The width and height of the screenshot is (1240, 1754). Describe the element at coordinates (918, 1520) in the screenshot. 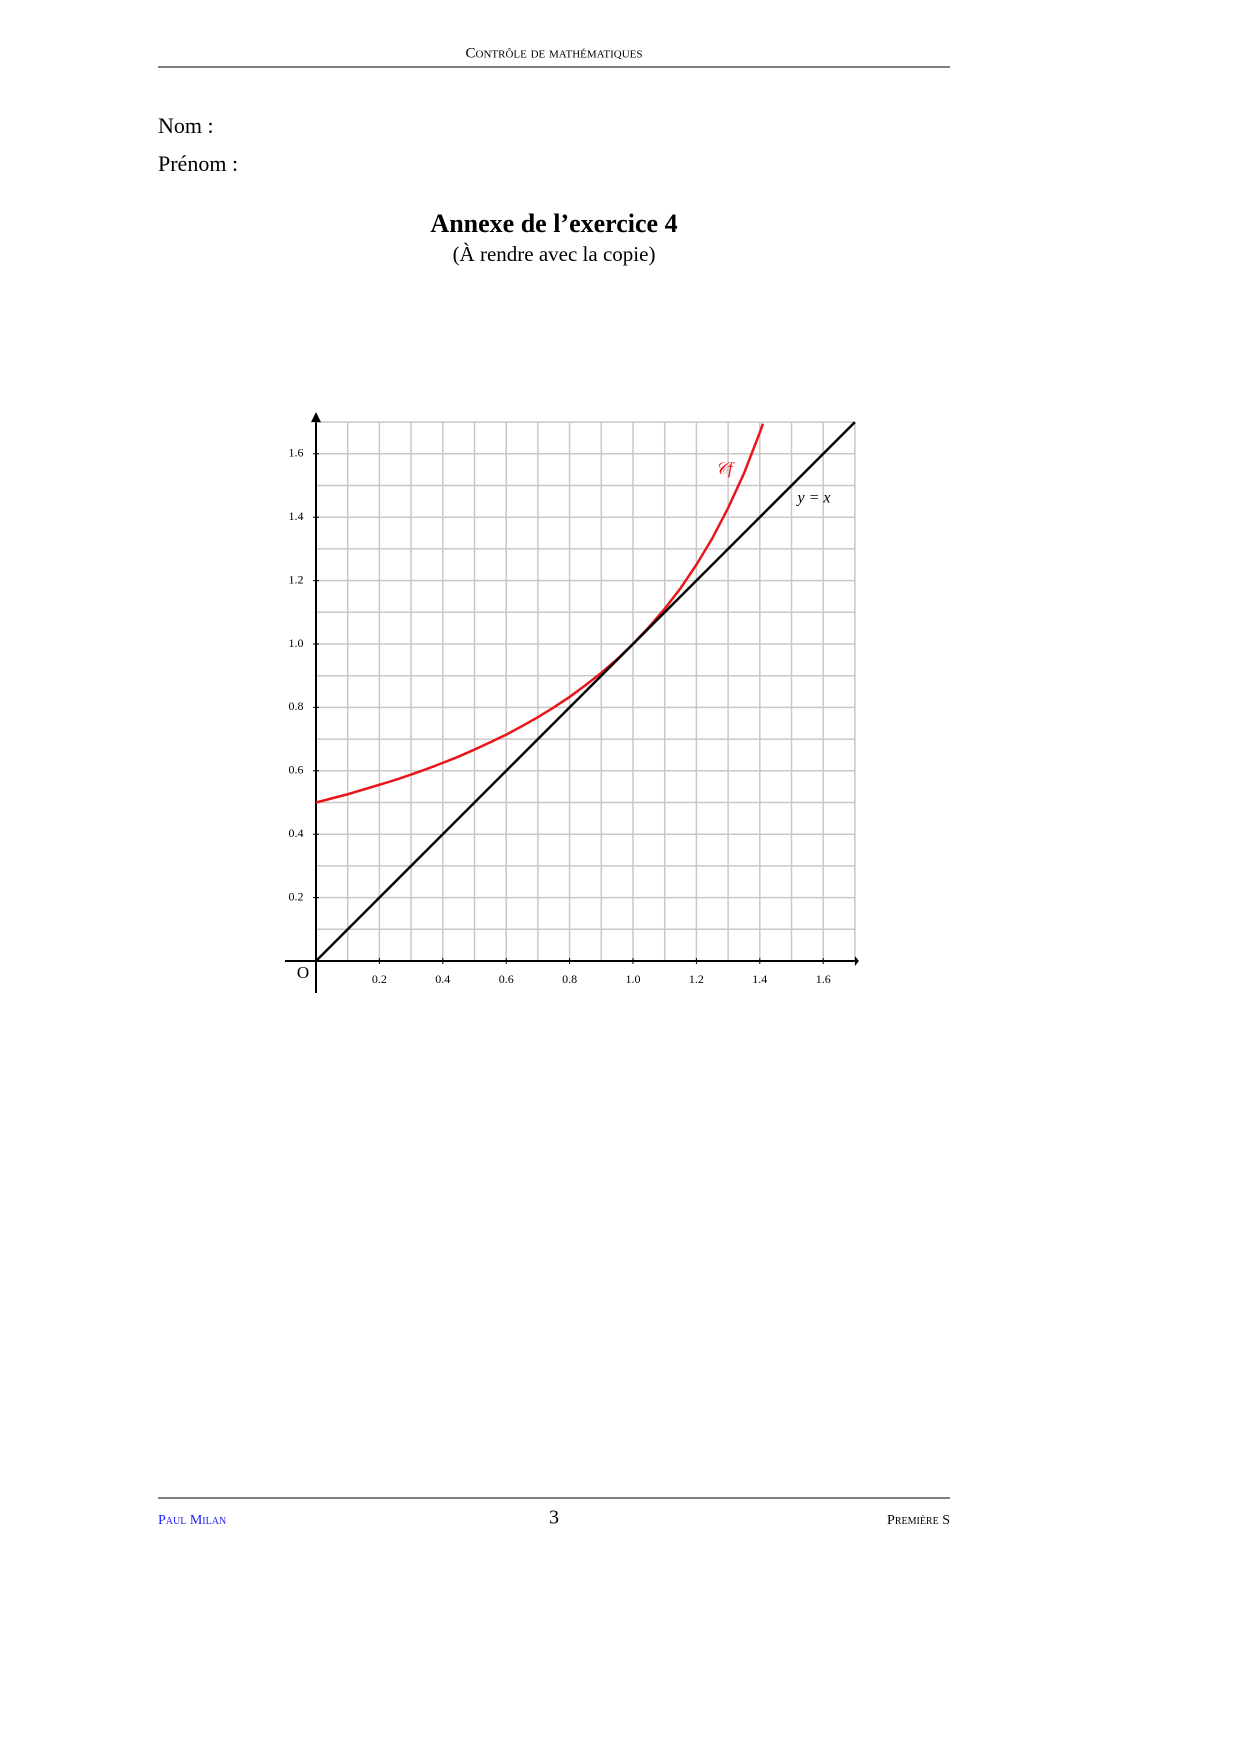

I see `footer-class: Première S` at that location.